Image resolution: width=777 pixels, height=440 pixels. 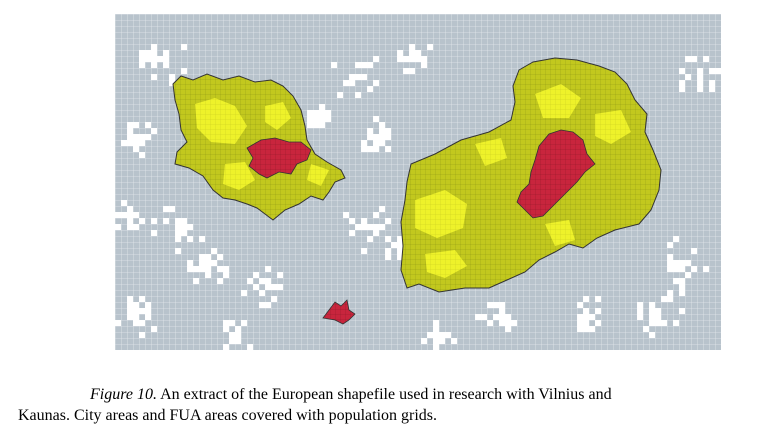 I want to click on figure-label: Figure 10., so click(x=123, y=394).